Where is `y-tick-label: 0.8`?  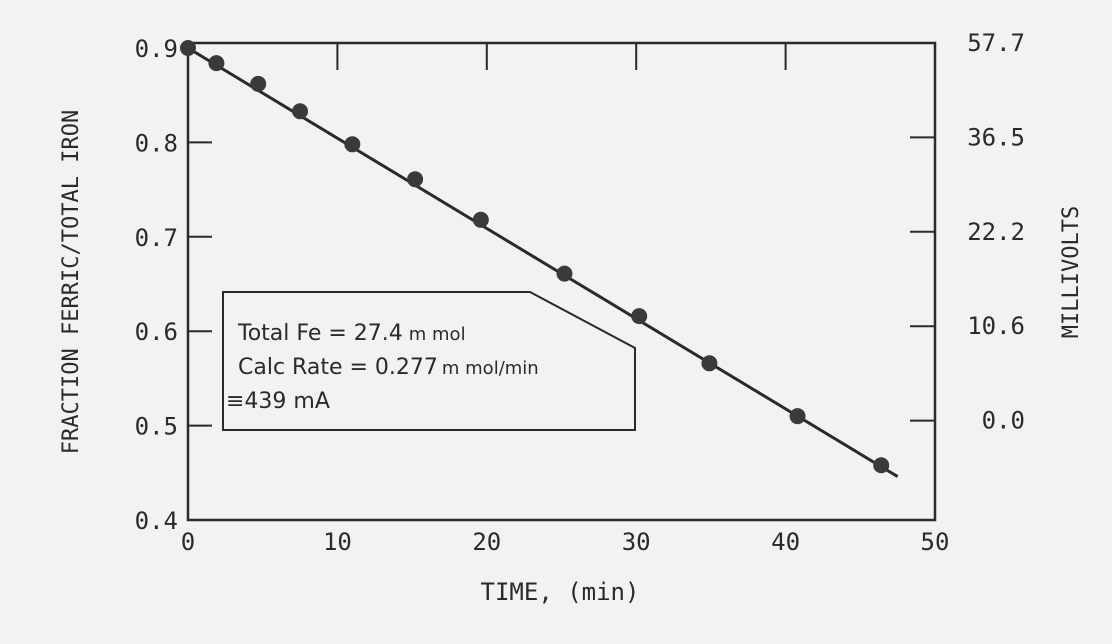 y-tick-label: 0.8 is located at coordinates (156, 143).